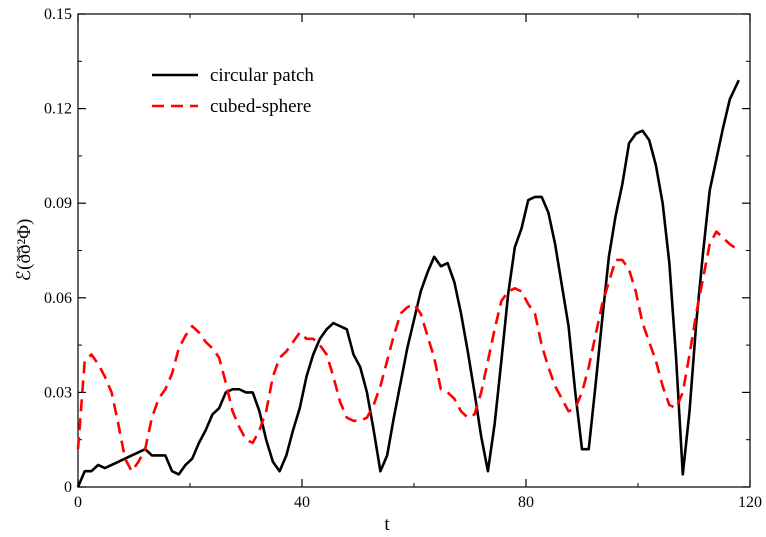 The width and height of the screenshot is (766, 537). I want to click on x-axis-label: t, so click(387, 524).